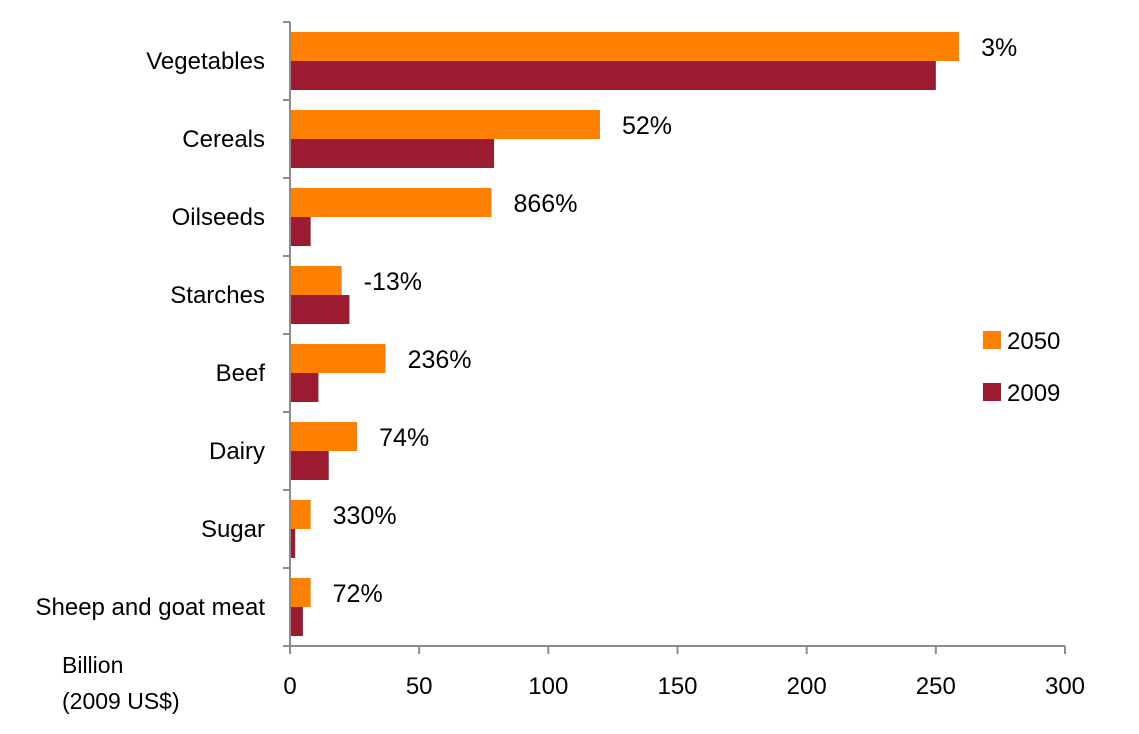 This screenshot has height=734, width=1139. I want to click on bar-2050-vegetables, so click(625, 46).